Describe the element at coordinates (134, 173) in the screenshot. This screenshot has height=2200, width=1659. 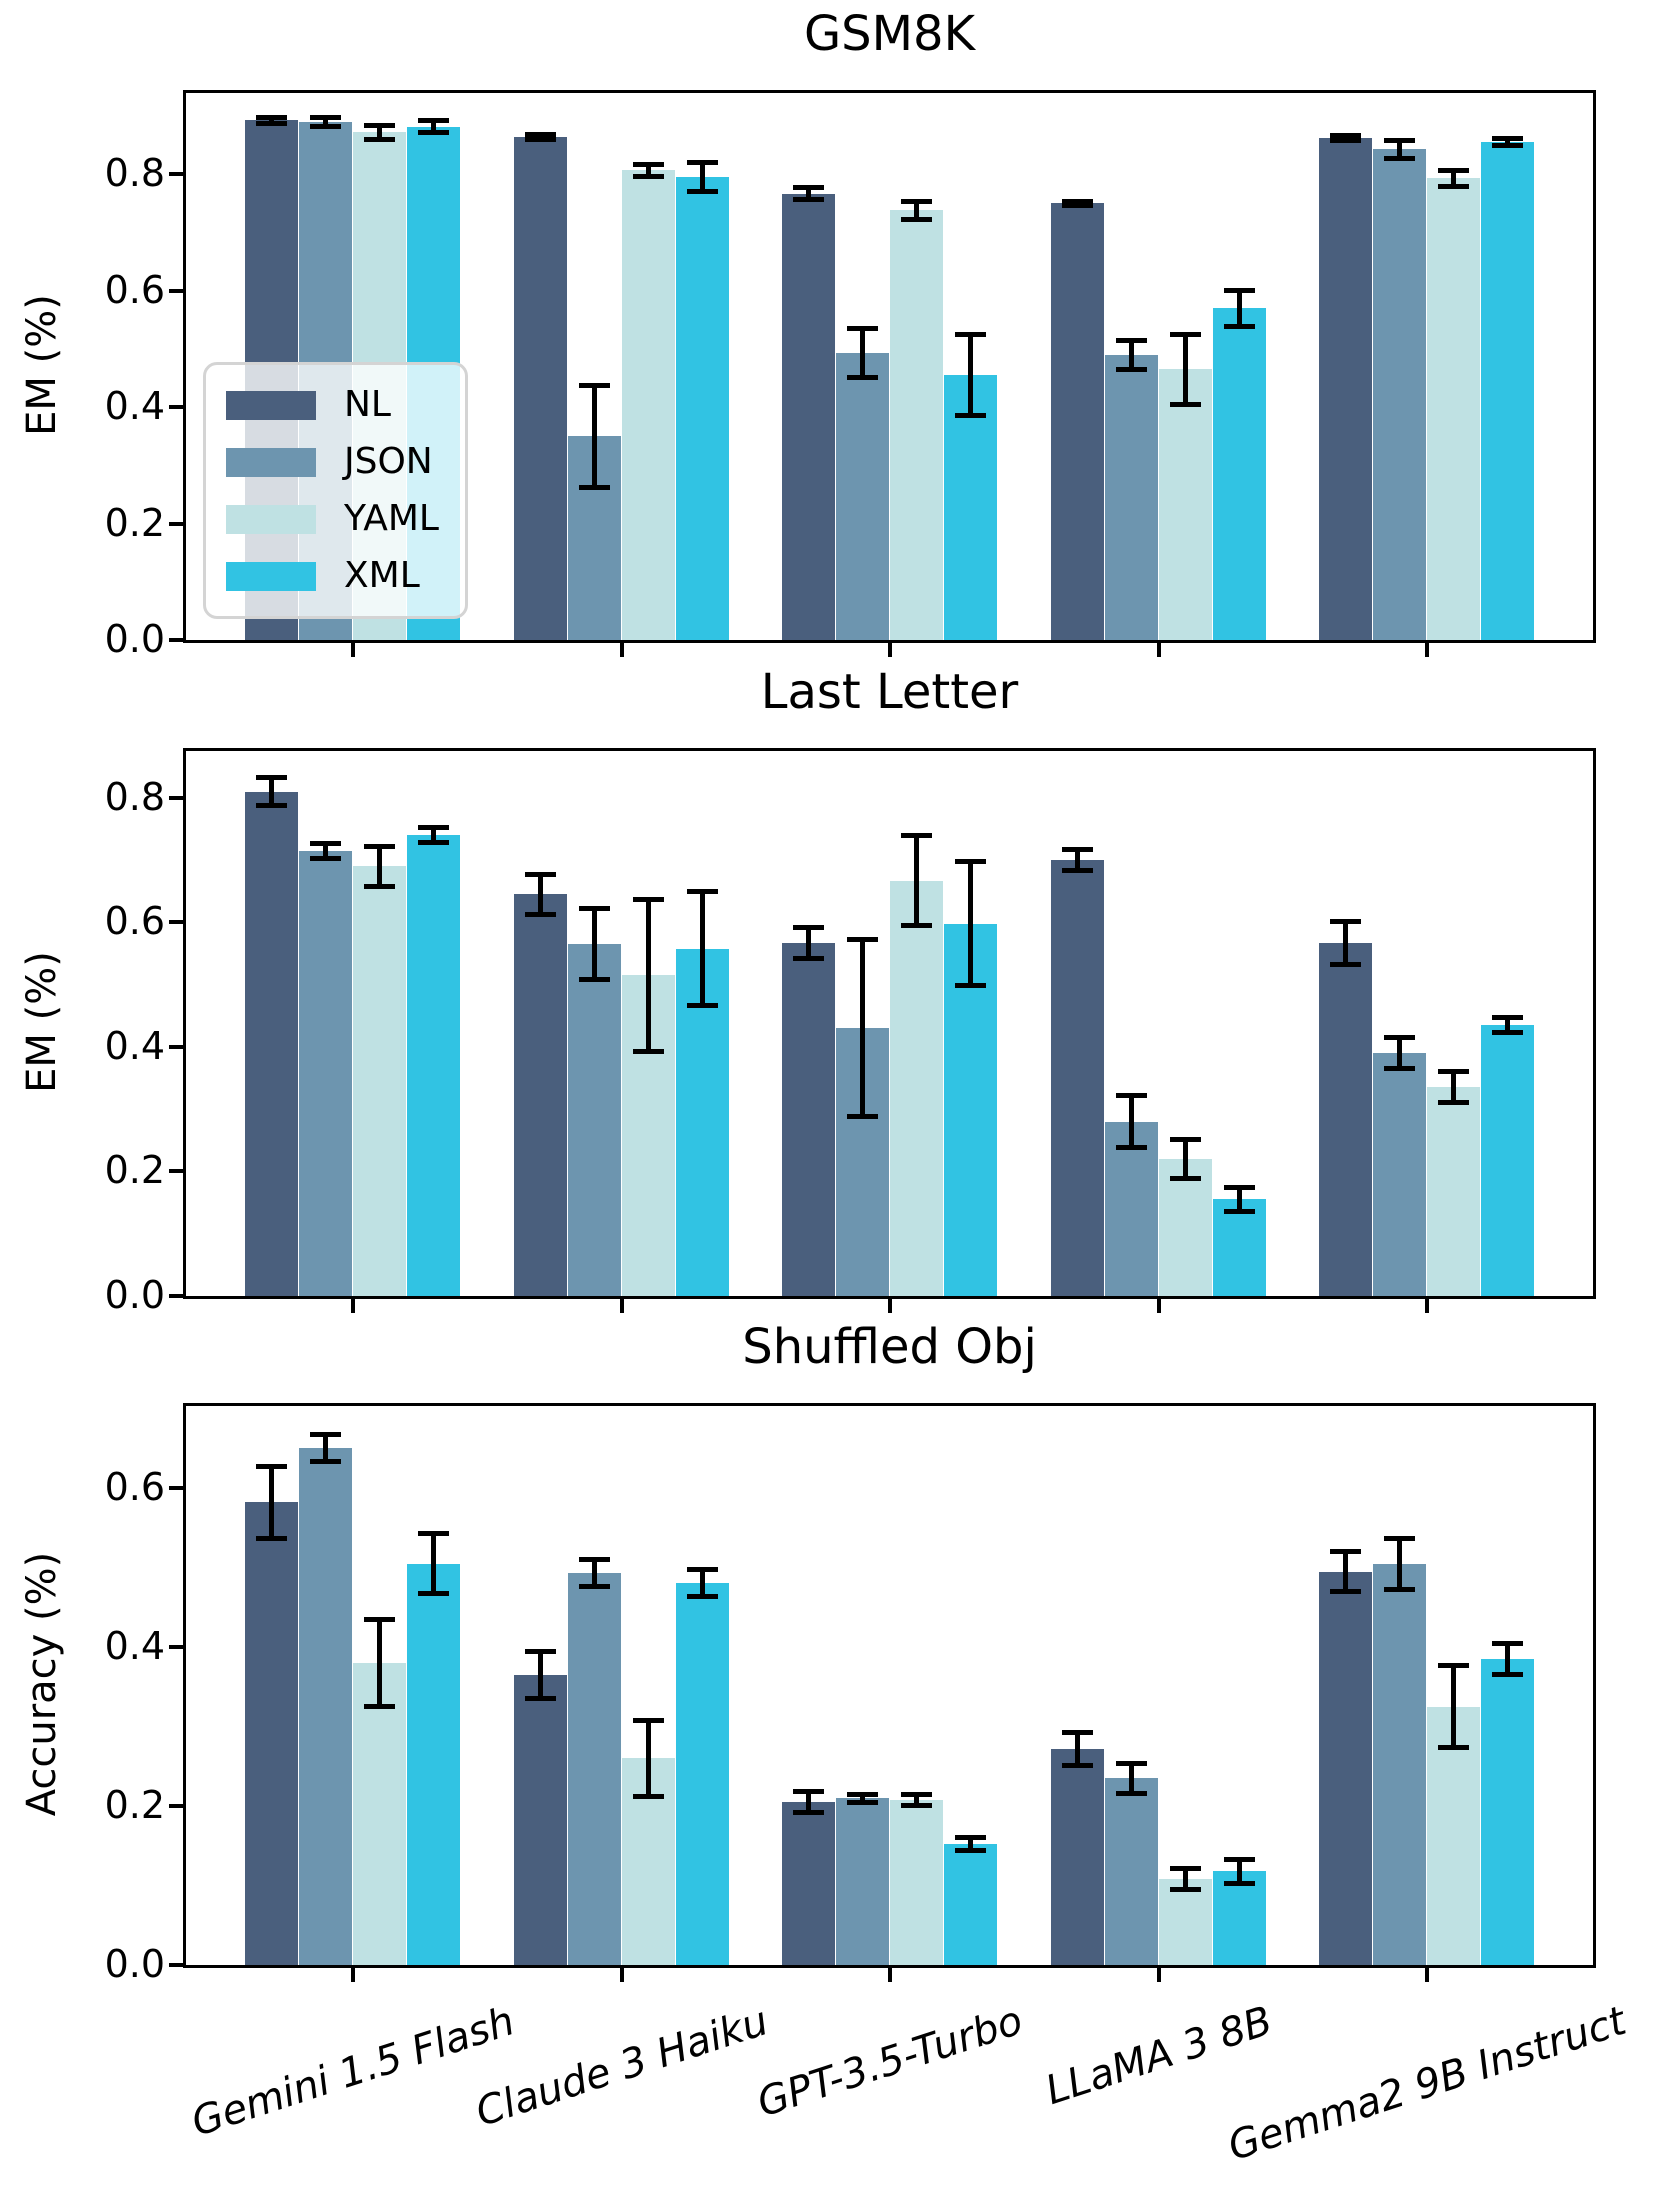
I see `y-tick-label: 0.8` at that location.